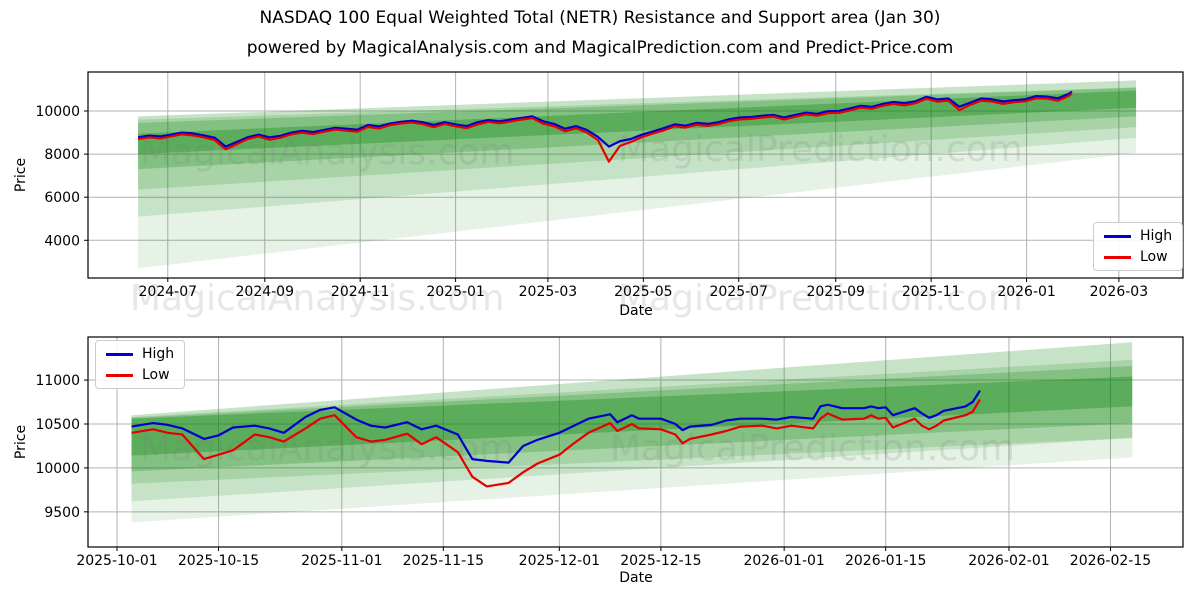  I want to click on top-legend-label-high: High, so click(1156, 236).